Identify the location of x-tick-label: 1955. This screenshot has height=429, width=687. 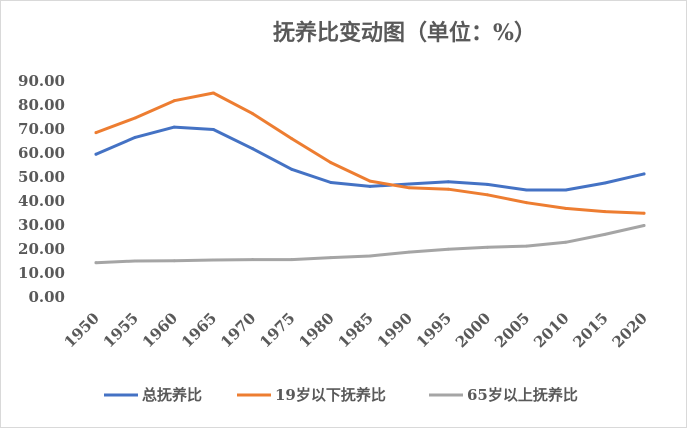
(121, 330).